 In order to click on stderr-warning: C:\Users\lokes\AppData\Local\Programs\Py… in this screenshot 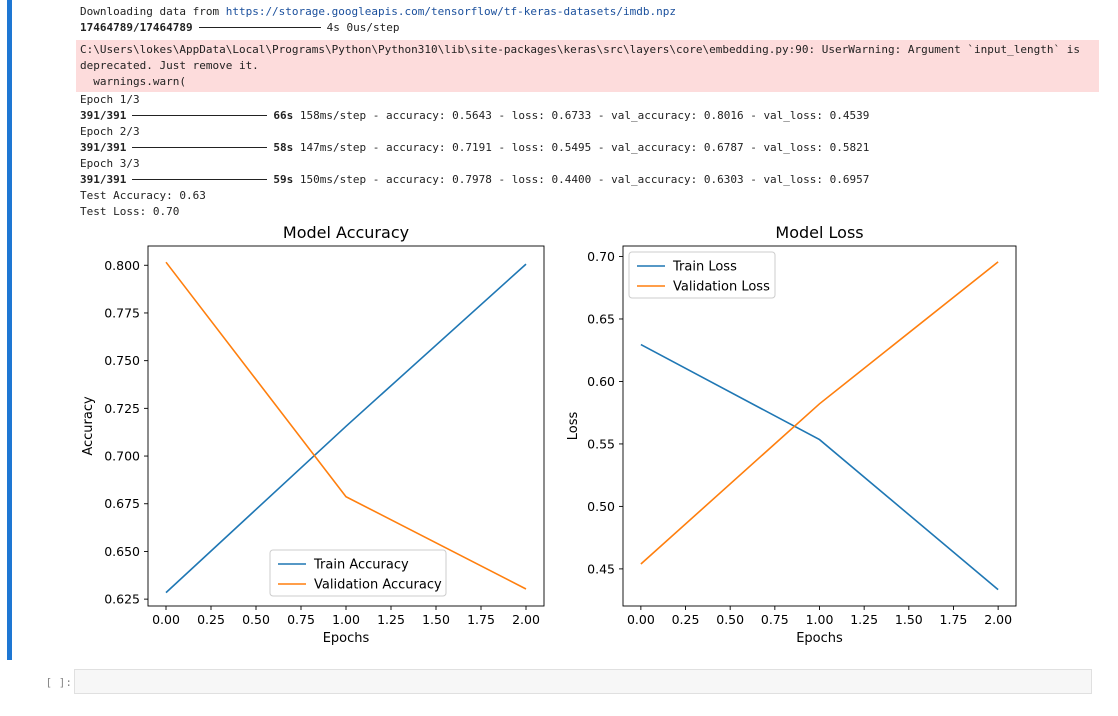, I will do `click(587, 66)`.